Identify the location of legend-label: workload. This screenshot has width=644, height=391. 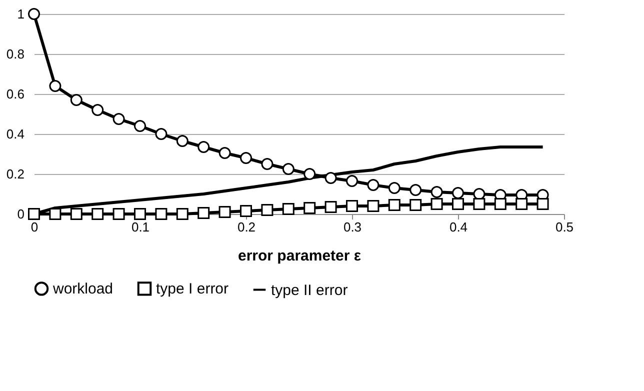
(83, 289).